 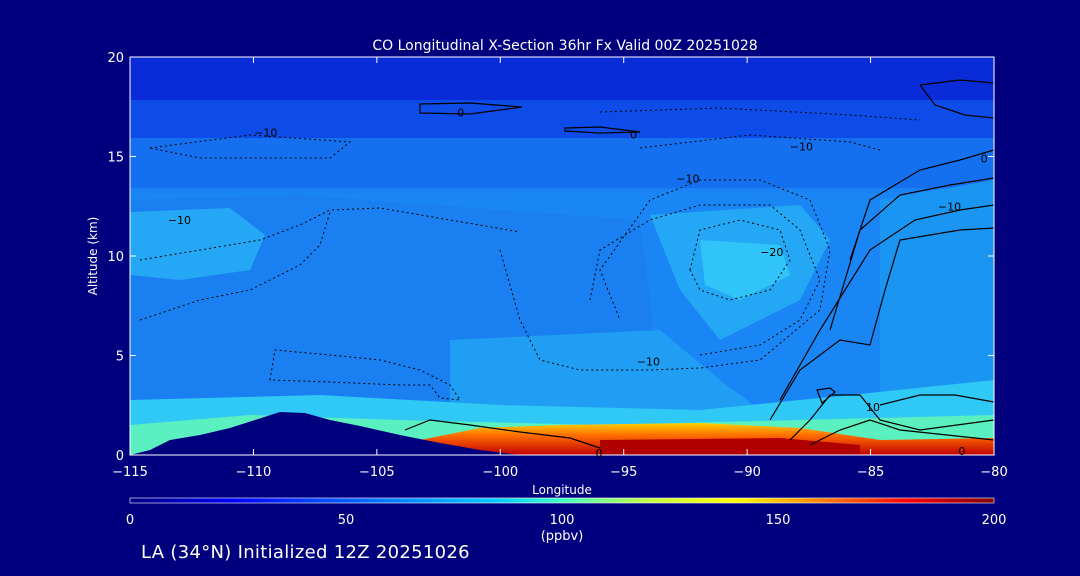 I want to click on y-tick-label: 20, so click(x=115, y=58).